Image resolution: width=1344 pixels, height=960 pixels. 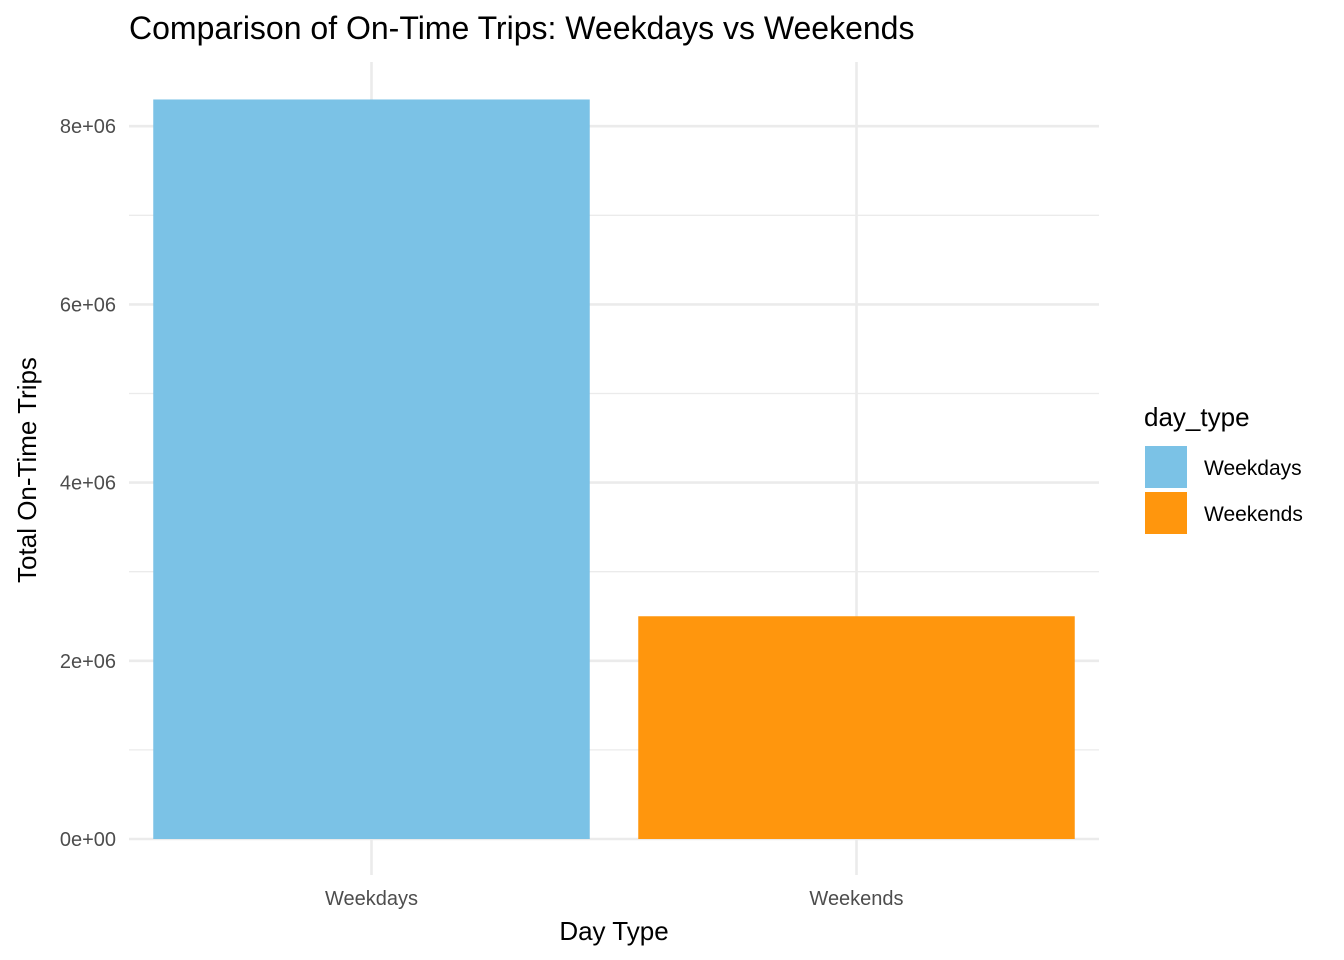 What do you see at coordinates (856, 727) in the screenshot?
I see `bar-weekends` at bounding box center [856, 727].